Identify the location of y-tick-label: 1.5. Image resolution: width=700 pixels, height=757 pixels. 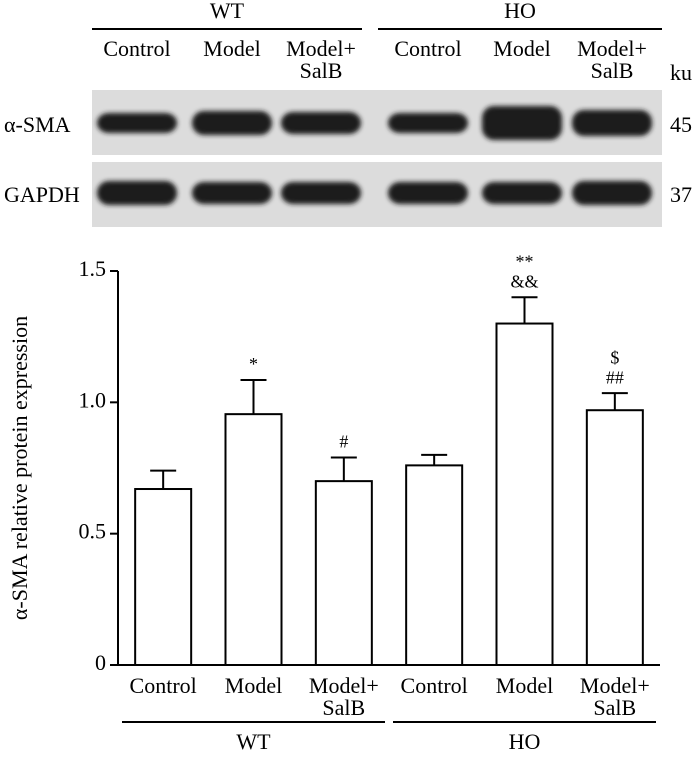
(93, 268).